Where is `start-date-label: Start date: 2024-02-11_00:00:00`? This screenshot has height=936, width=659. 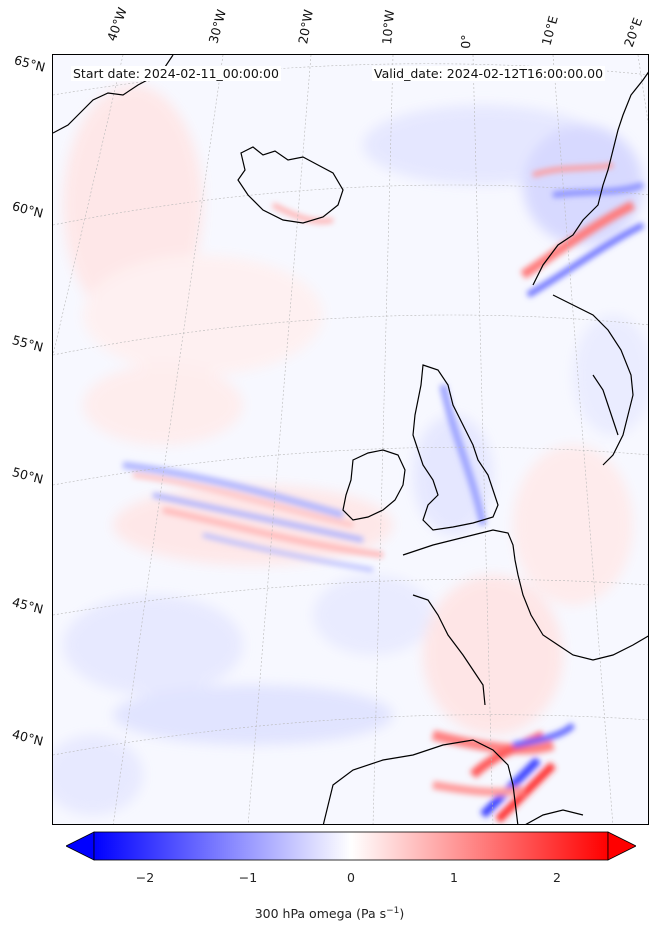 start-date-label: Start date: 2024-02-11_00:00:00 is located at coordinates (176, 73).